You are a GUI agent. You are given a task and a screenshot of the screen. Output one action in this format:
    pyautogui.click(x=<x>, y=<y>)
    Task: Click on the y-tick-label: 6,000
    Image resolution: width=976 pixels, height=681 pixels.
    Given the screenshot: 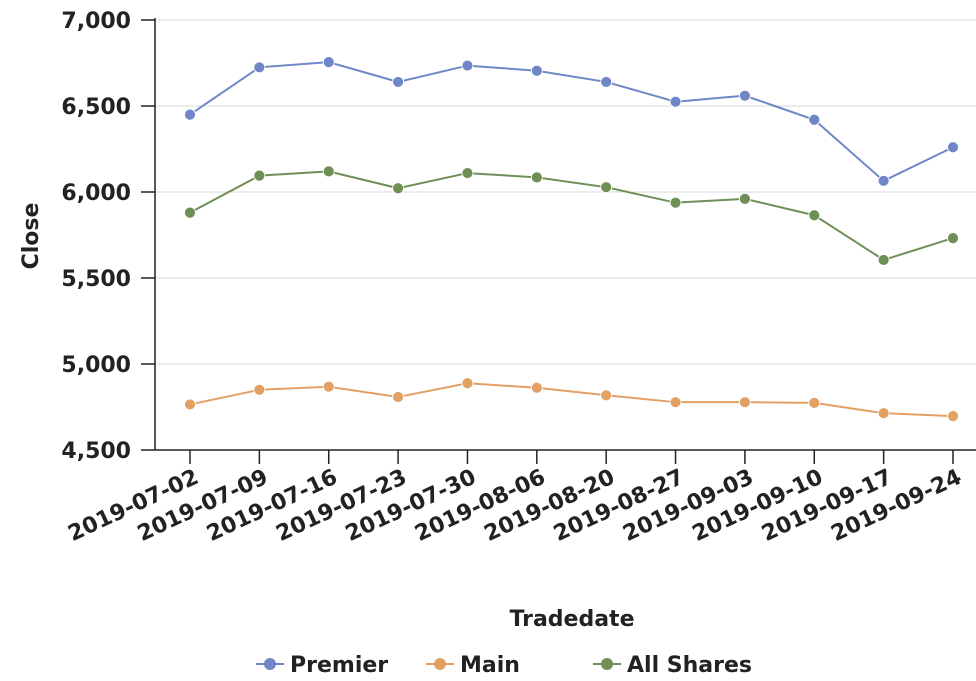 What is the action you would take?
    pyautogui.click(x=96, y=193)
    